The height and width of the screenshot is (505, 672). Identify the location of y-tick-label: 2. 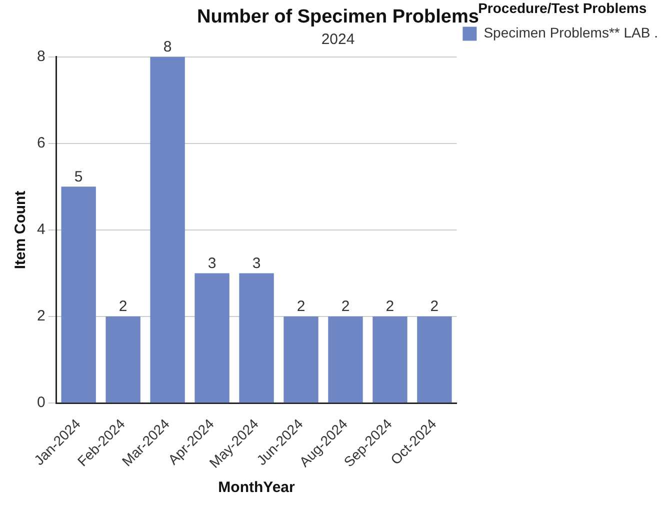
(41, 316).